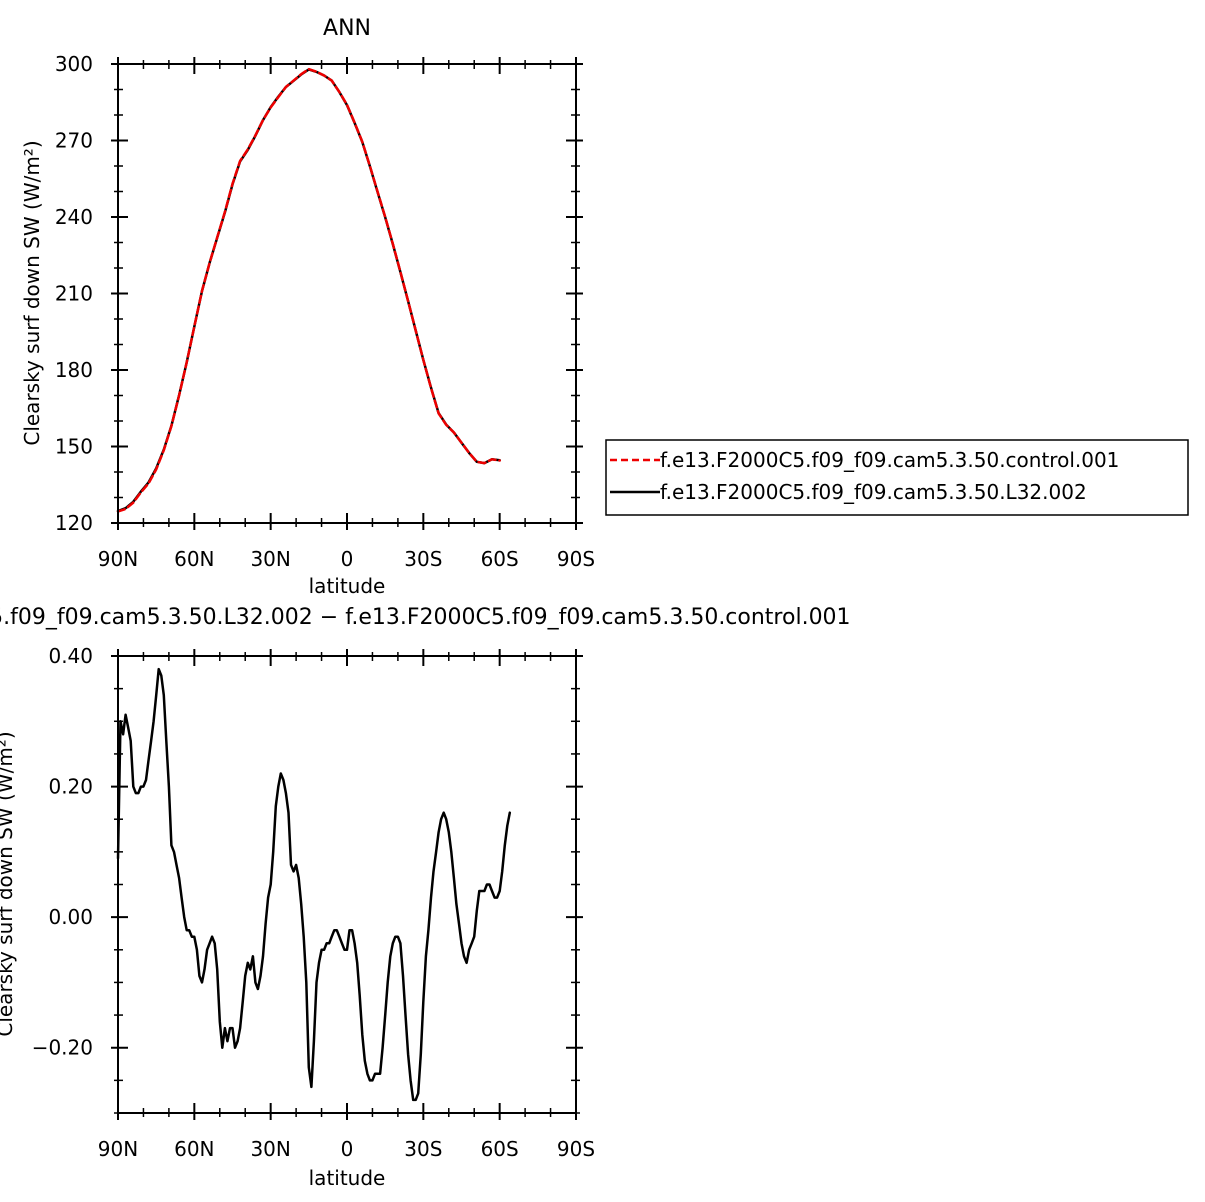 The height and width of the screenshot is (1202, 1205). I want to click on y-tick-label: 0.20, so click(70, 787).